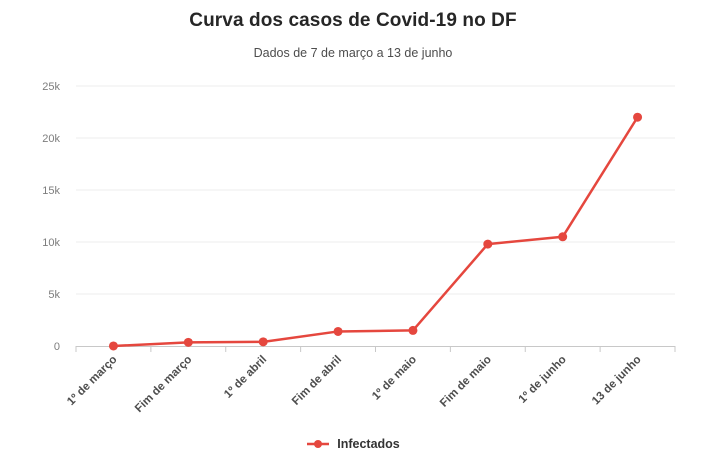 Image resolution: width=706 pixels, height=461 pixels. What do you see at coordinates (368, 444) in the screenshot?
I see `legend-series-label: Infectados` at bounding box center [368, 444].